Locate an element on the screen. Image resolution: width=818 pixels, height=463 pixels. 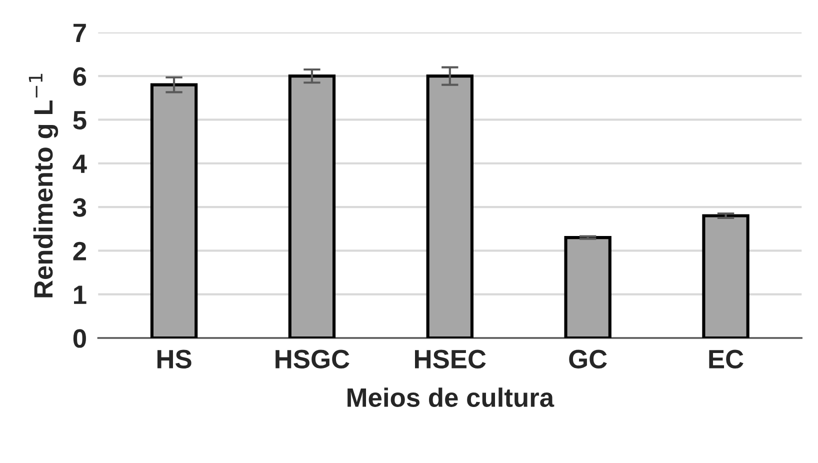
y-tick-label: 6 is located at coordinates (79, 76).